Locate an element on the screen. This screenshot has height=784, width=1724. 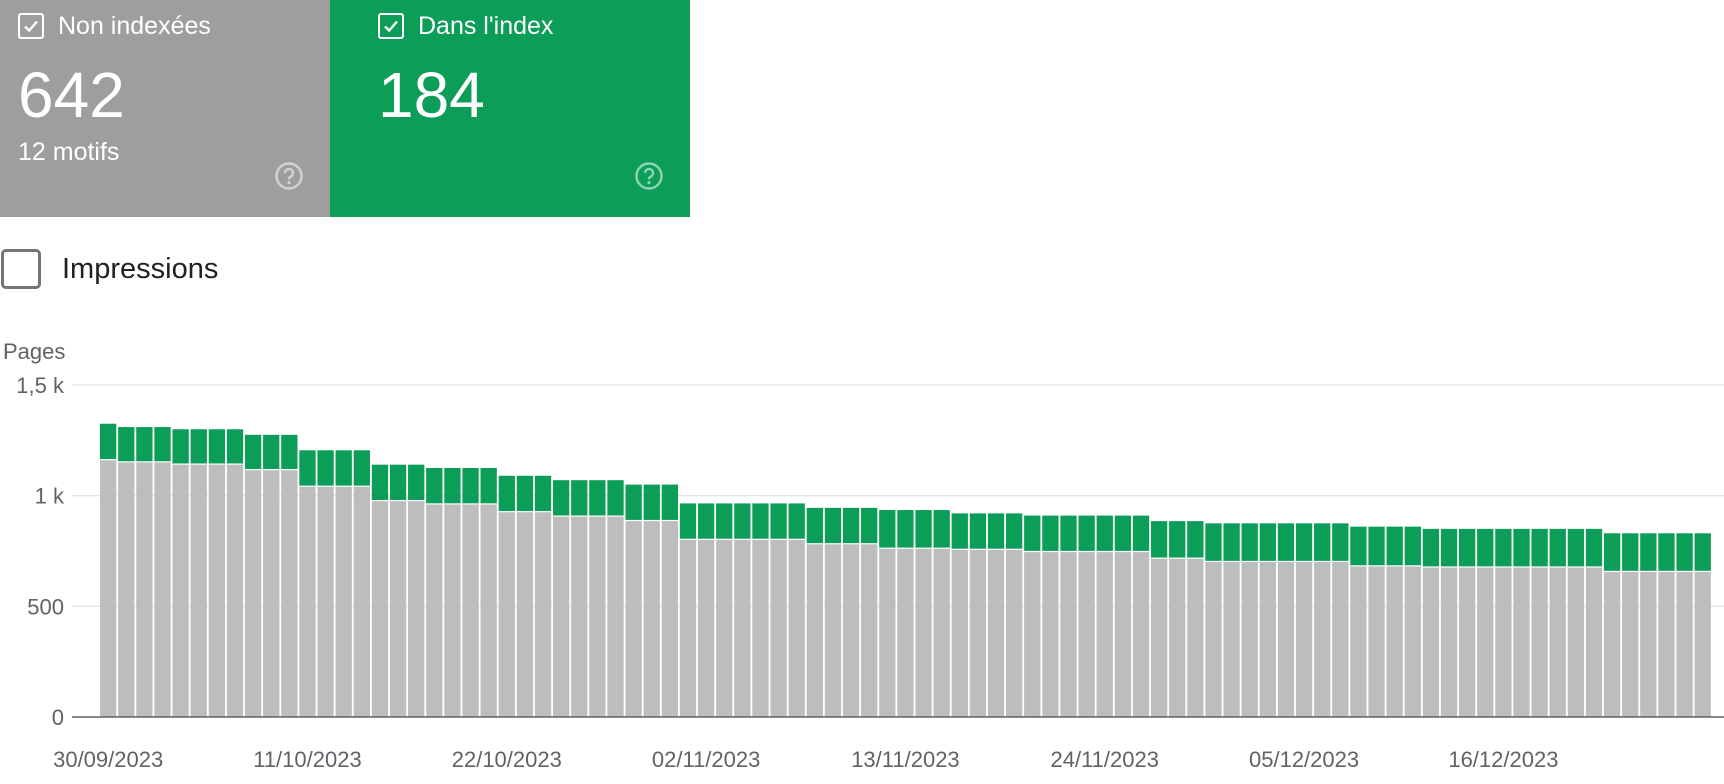
impressions-checkbox is located at coordinates (21, 269).